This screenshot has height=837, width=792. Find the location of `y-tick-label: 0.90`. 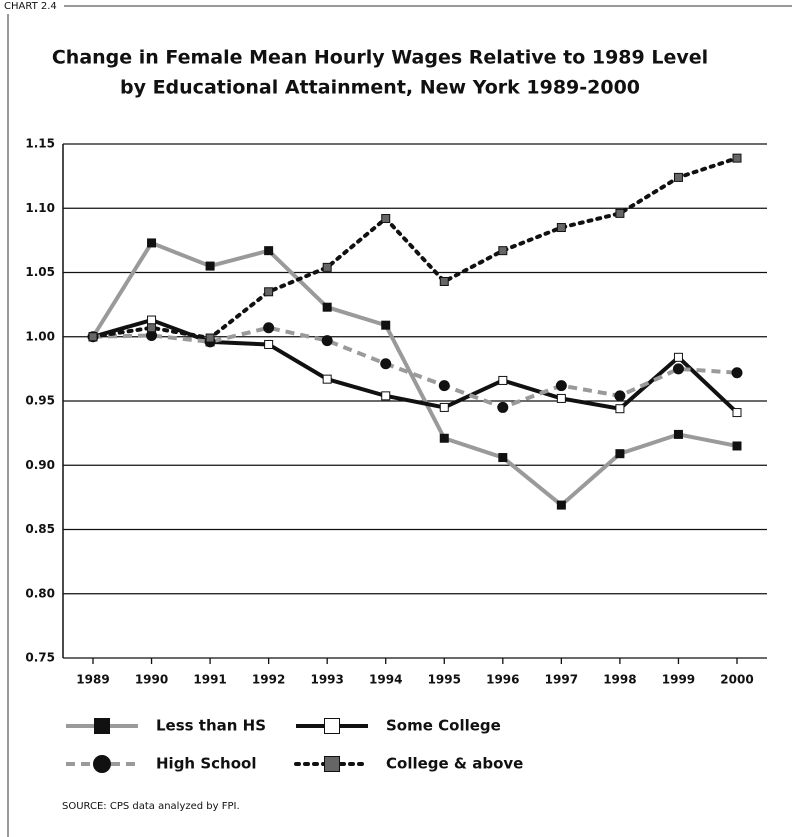

y-tick-label: 0.90 is located at coordinates (40, 465).